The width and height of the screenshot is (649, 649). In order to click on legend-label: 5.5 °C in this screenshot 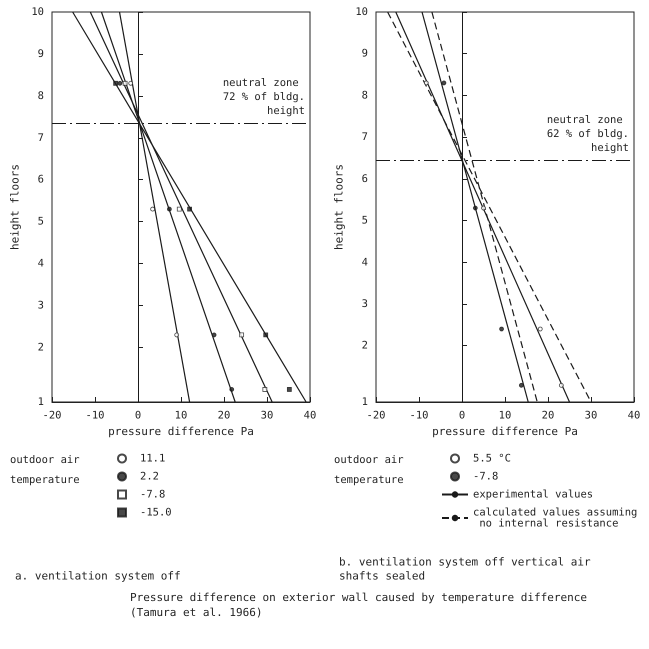, I will do `click(492, 458)`.